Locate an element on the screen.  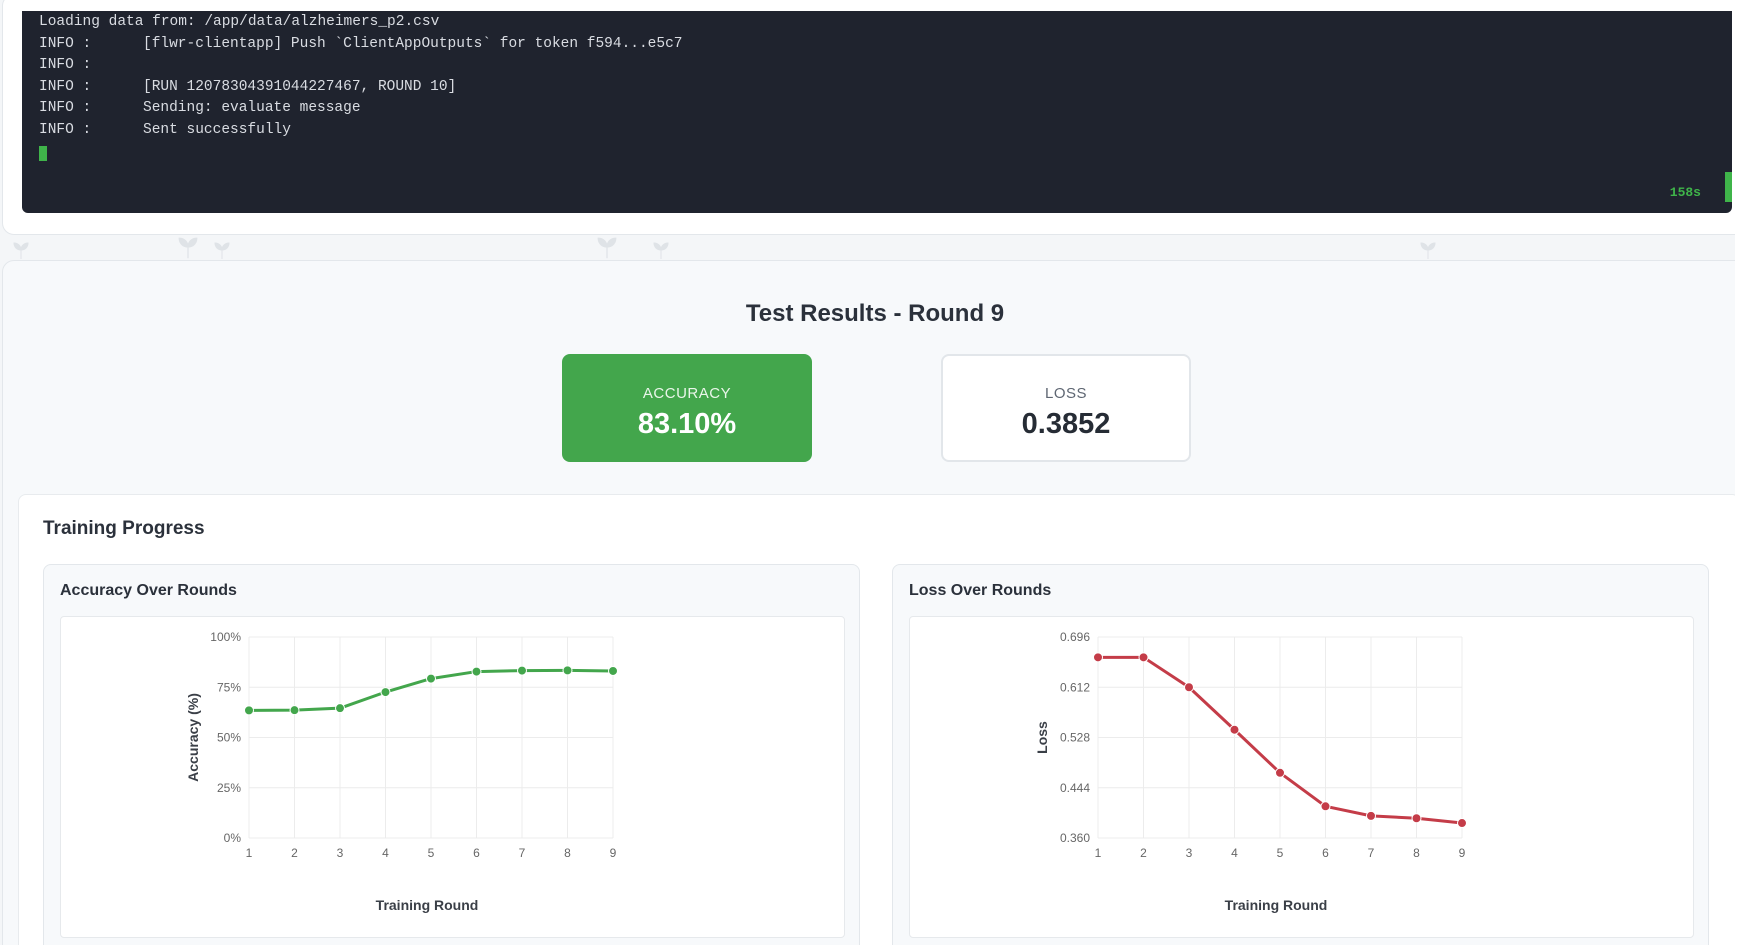
loss-label: LOSS is located at coordinates (1066, 393).